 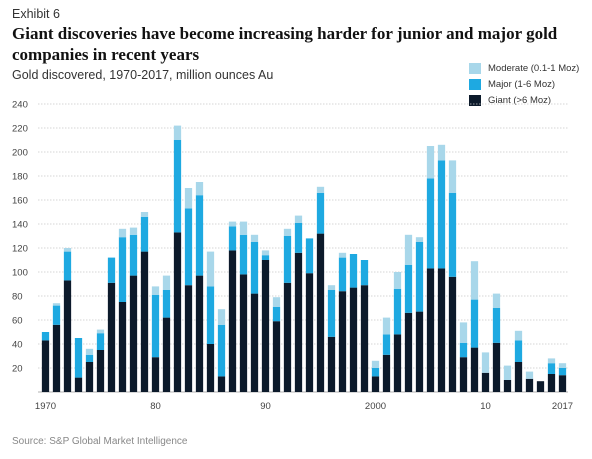 What do you see at coordinates (298, 237) in the screenshot?
I see `bar-major-1993` at bounding box center [298, 237].